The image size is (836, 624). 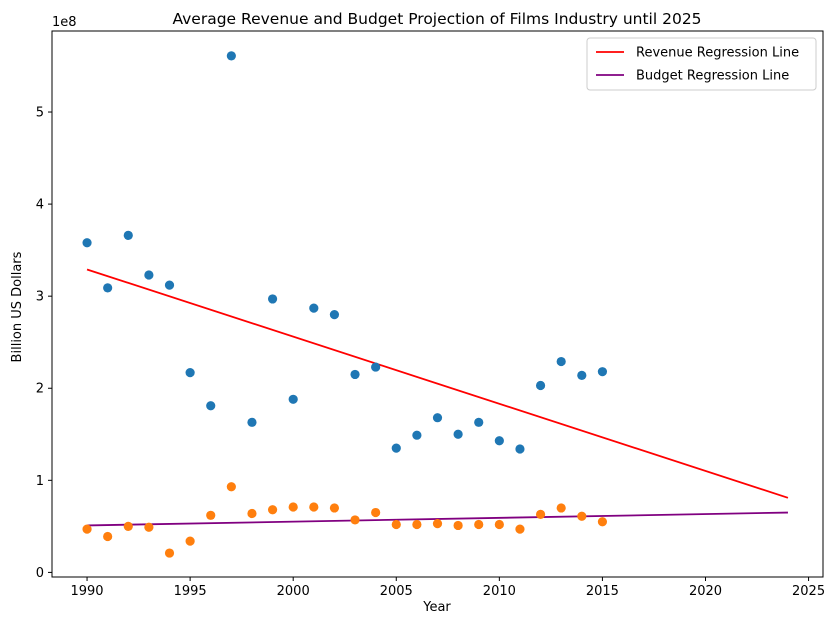 What do you see at coordinates (190, 591) in the screenshot?
I see `x-tick-label: 1995` at bounding box center [190, 591].